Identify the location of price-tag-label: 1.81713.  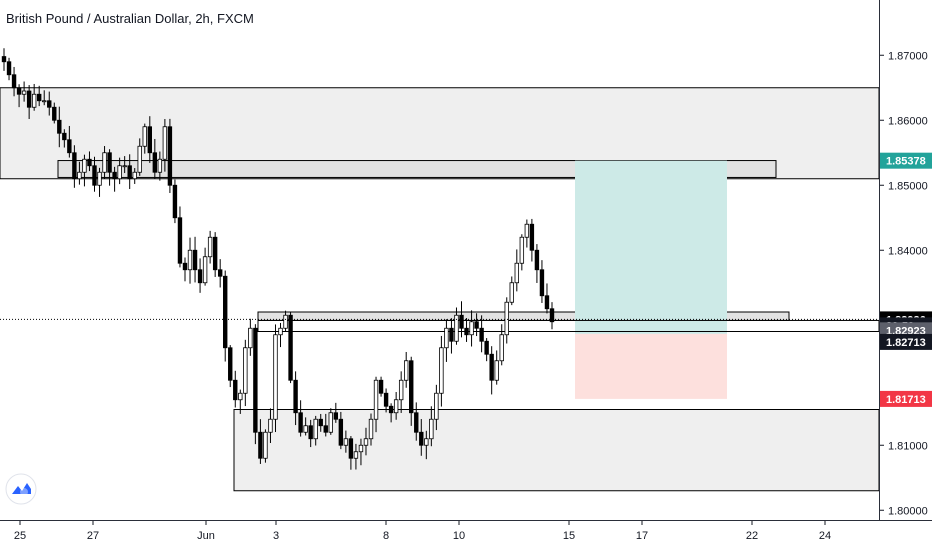
(906, 400).